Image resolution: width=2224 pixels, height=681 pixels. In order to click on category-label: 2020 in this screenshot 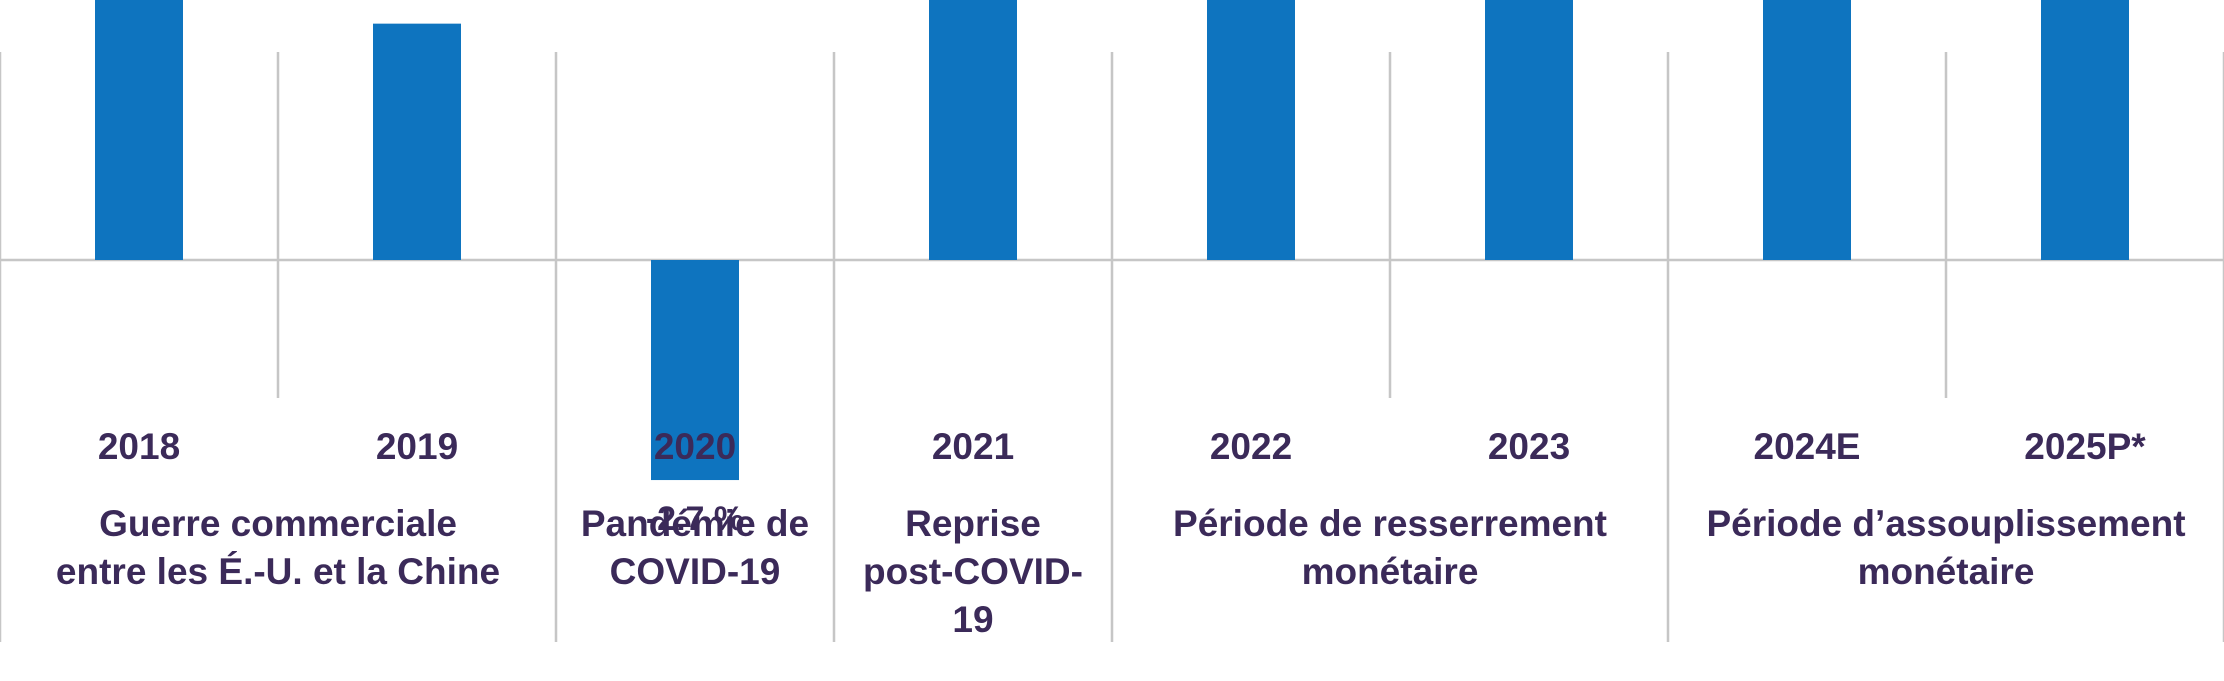, I will do `click(695, 446)`.